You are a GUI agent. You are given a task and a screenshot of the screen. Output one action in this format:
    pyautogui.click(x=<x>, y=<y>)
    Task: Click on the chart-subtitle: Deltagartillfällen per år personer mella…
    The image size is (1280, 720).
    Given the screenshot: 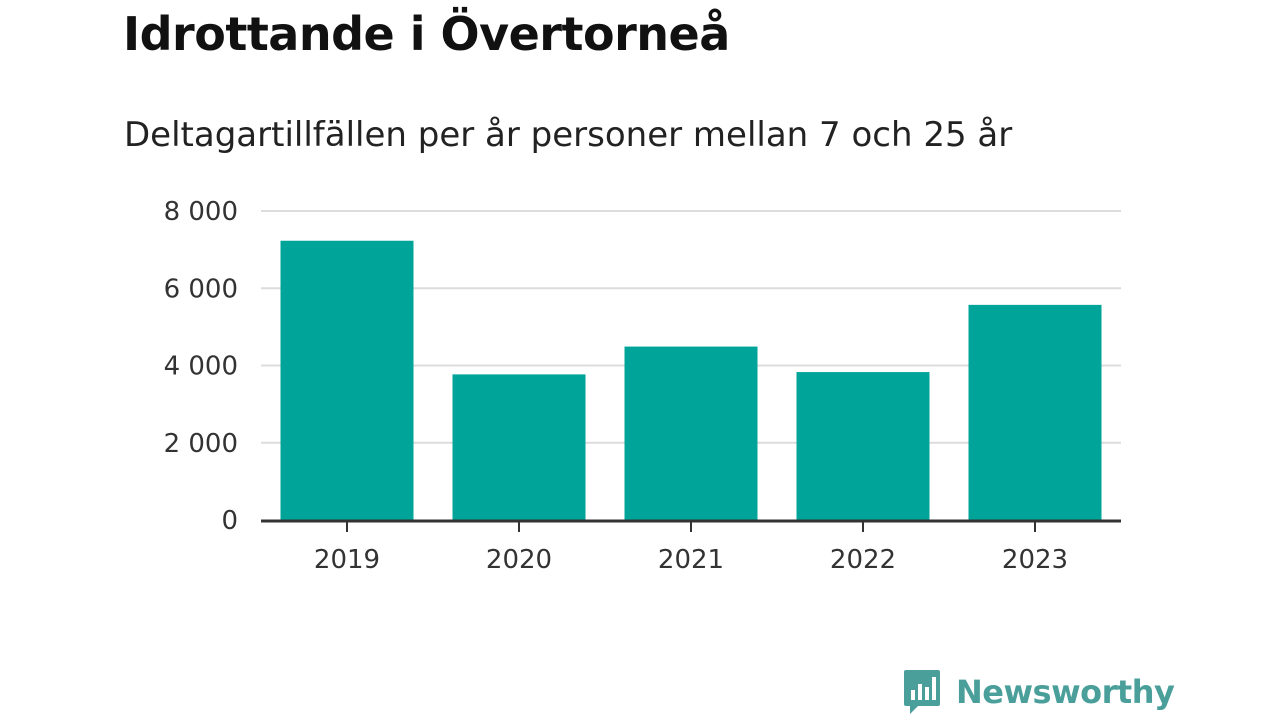 What is the action you would take?
    pyautogui.click(x=568, y=135)
    